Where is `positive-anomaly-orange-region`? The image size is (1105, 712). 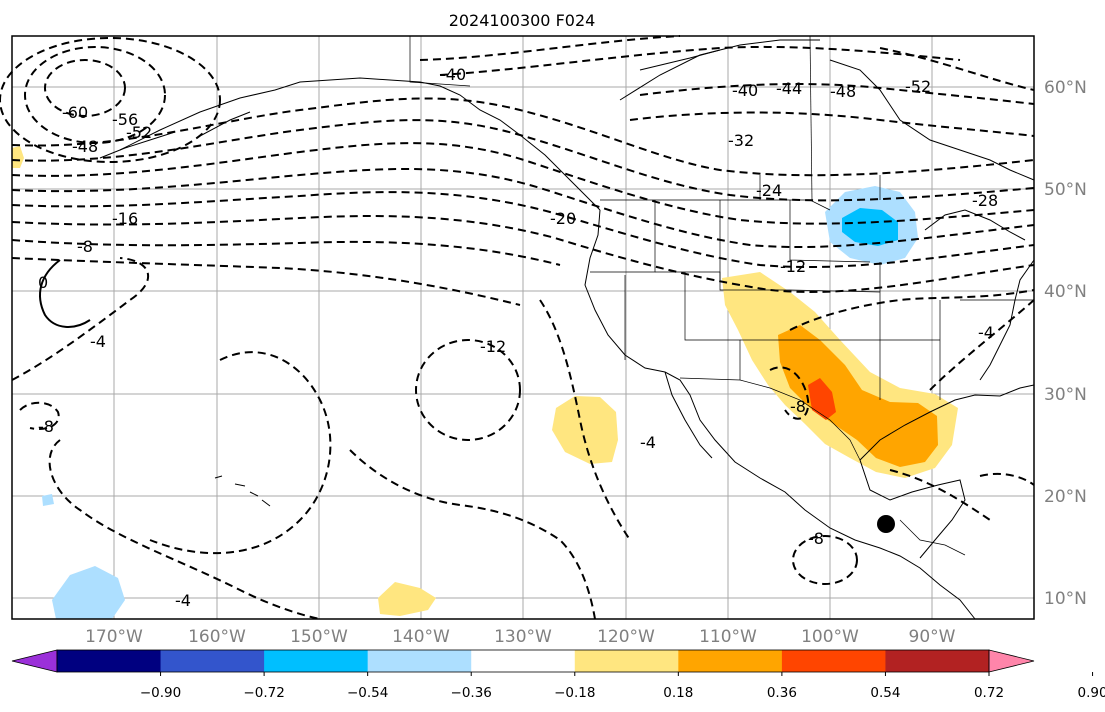 positive-anomaly-orange-region is located at coordinates (858, 396).